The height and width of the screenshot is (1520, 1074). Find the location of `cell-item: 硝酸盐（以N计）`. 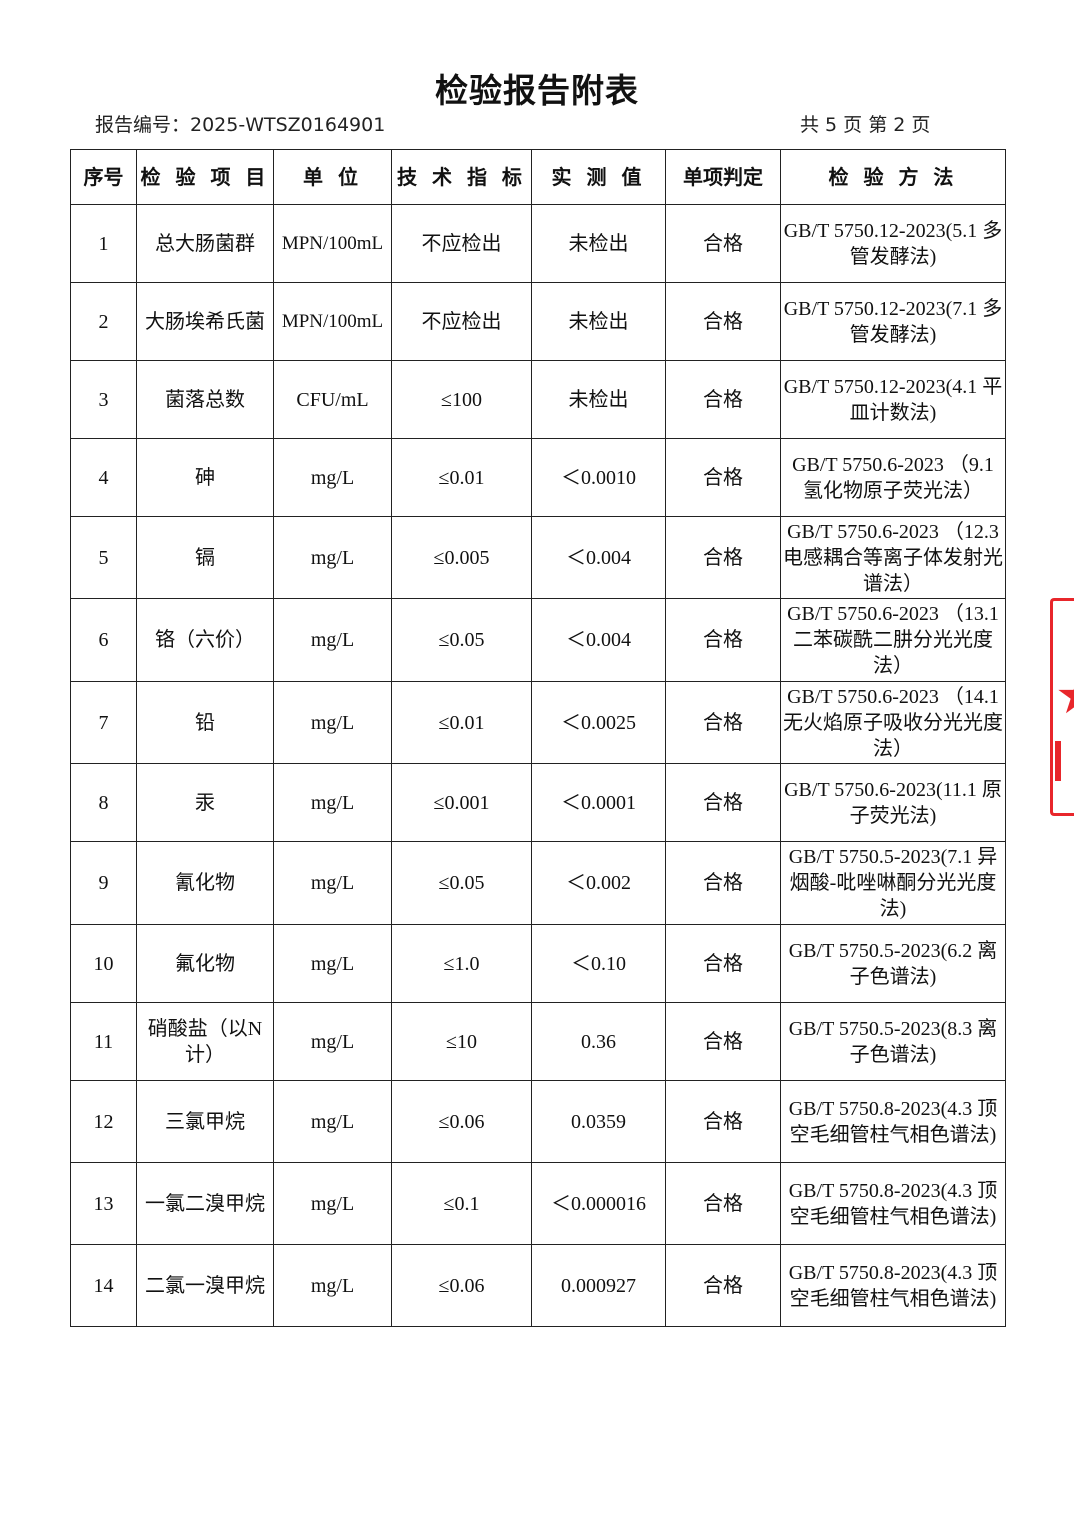

cell-item: 硝酸盐（以N计） is located at coordinates (205, 1041).